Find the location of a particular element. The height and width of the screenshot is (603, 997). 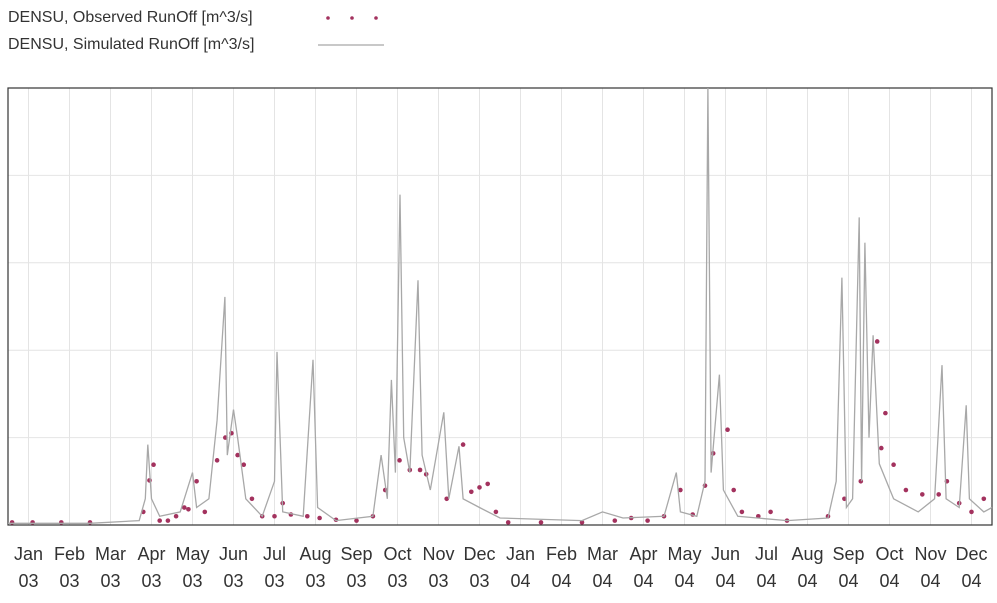

x-tick-label: Feb 03 is located at coordinates (69, 567).